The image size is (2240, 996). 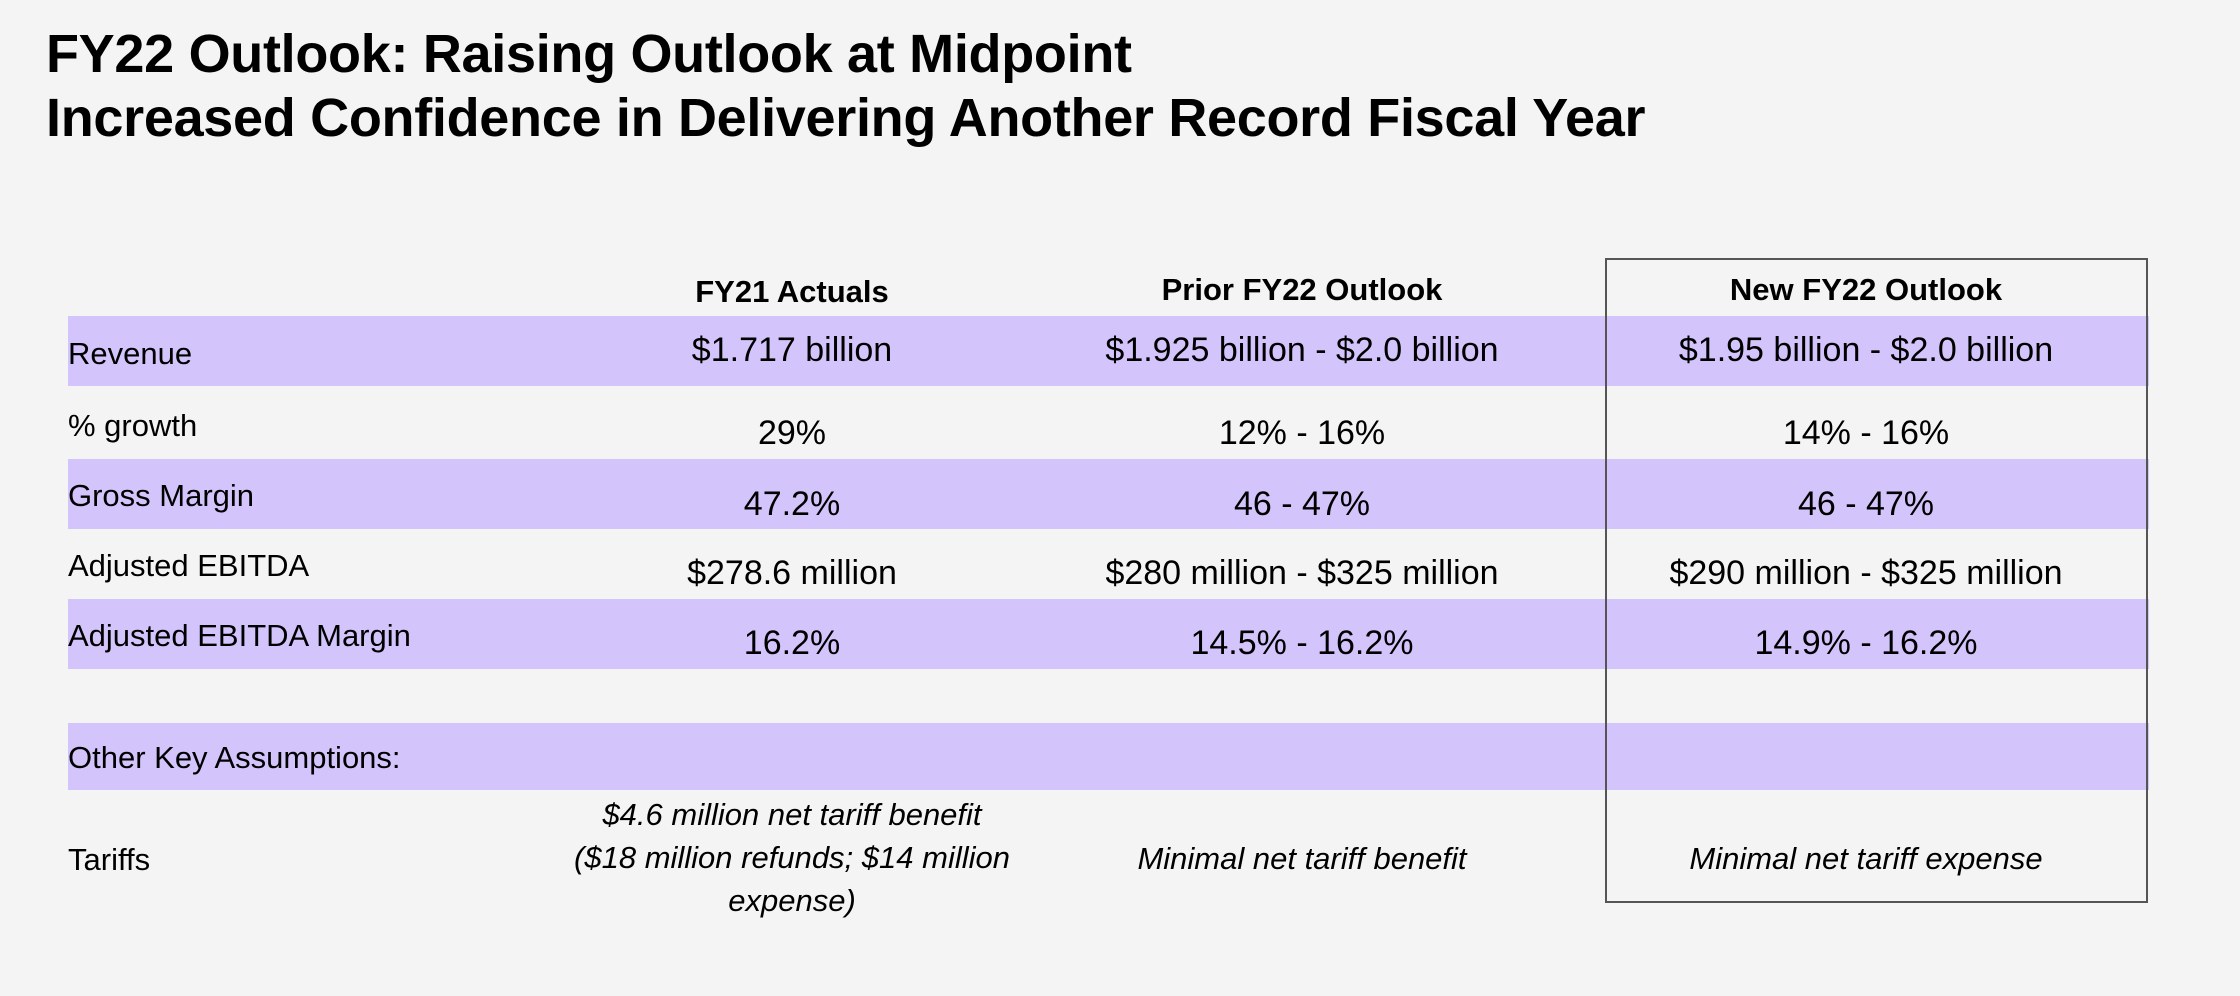 What do you see at coordinates (234, 757) in the screenshot?
I see `other-assumptions-heading: Other Key Assumptions:` at bounding box center [234, 757].